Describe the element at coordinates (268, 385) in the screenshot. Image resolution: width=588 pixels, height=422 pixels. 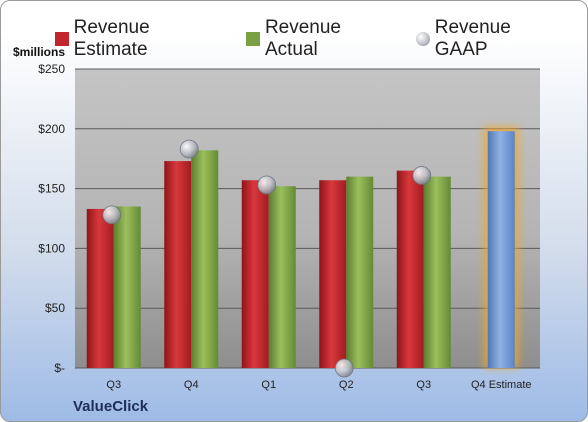
I see `x-tick-label: Q1` at that location.